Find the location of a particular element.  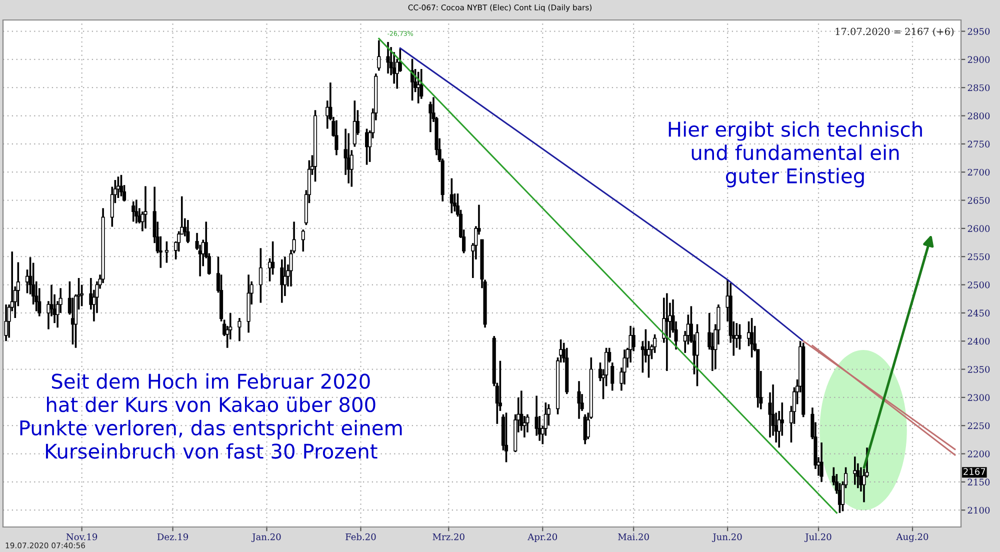

y-tick-label: 2600 is located at coordinates (979, 228).